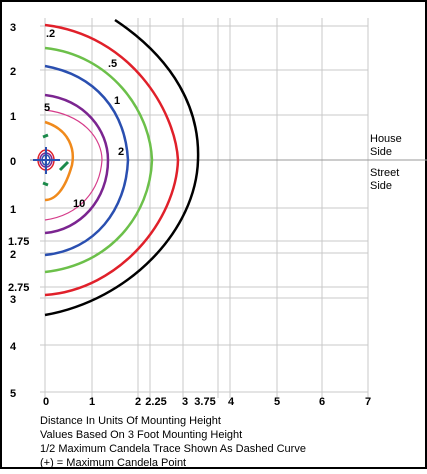  What do you see at coordinates (384, 173) in the screenshot?
I see `side-label: Street` at bounding box center [384, 173].